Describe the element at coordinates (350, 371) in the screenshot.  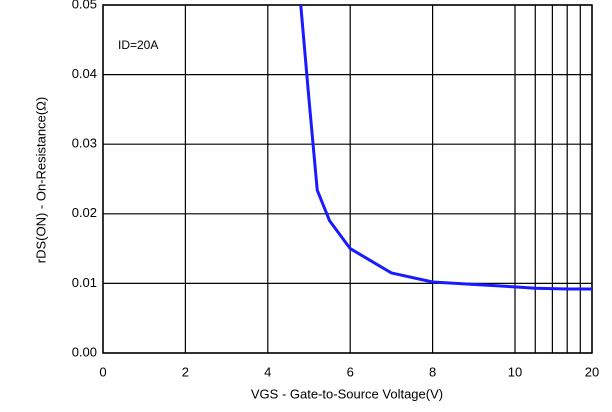
I see `x-tick-label: 6` at that location.